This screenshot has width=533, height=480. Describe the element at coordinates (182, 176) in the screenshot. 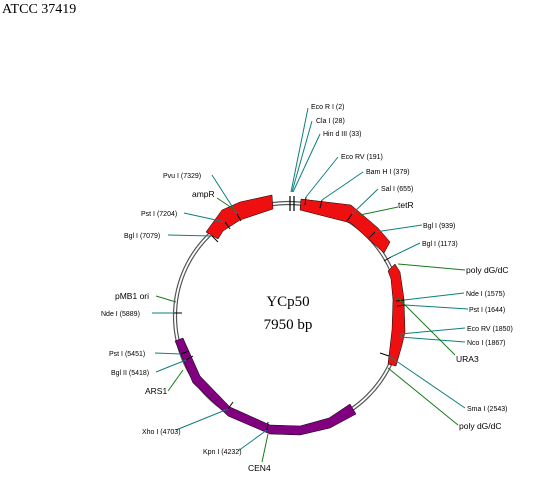

I see `site-label-pvui: Pvu I (7329)` at that location.